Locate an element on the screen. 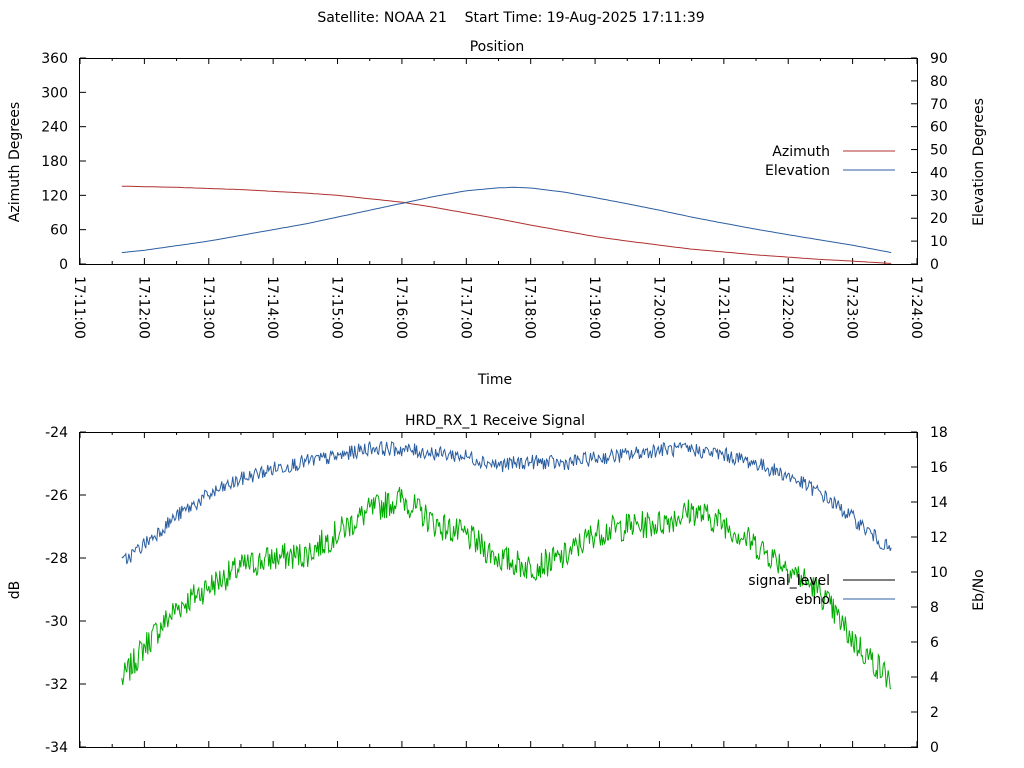  y2-tick-label: 12 is located at coordinates (939, 538).